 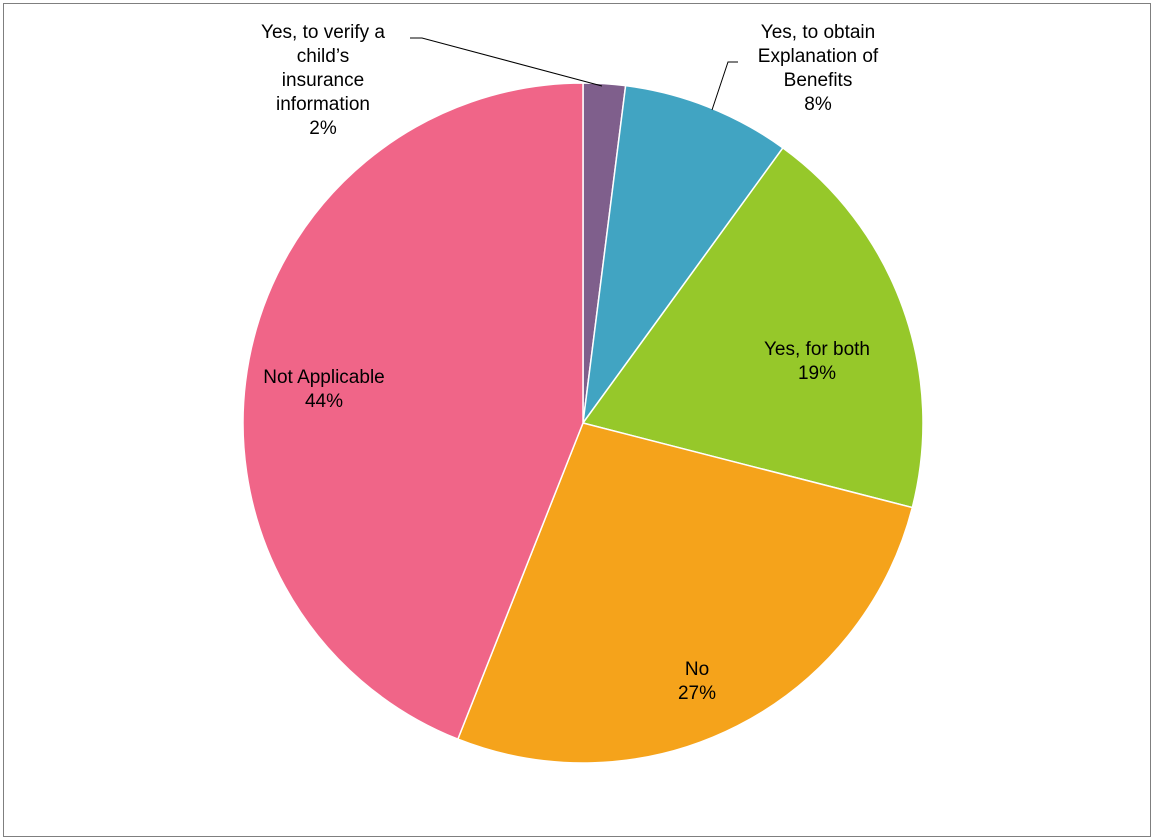 I want to click on data-label-line: Explanation of, so click(x=818, y=56).